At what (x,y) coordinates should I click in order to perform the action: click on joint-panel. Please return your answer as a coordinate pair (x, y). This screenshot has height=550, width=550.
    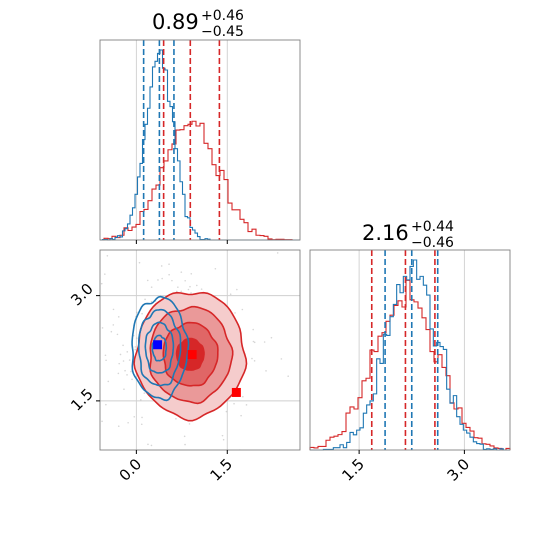
    Looking at the image, I should click on (194, 356).